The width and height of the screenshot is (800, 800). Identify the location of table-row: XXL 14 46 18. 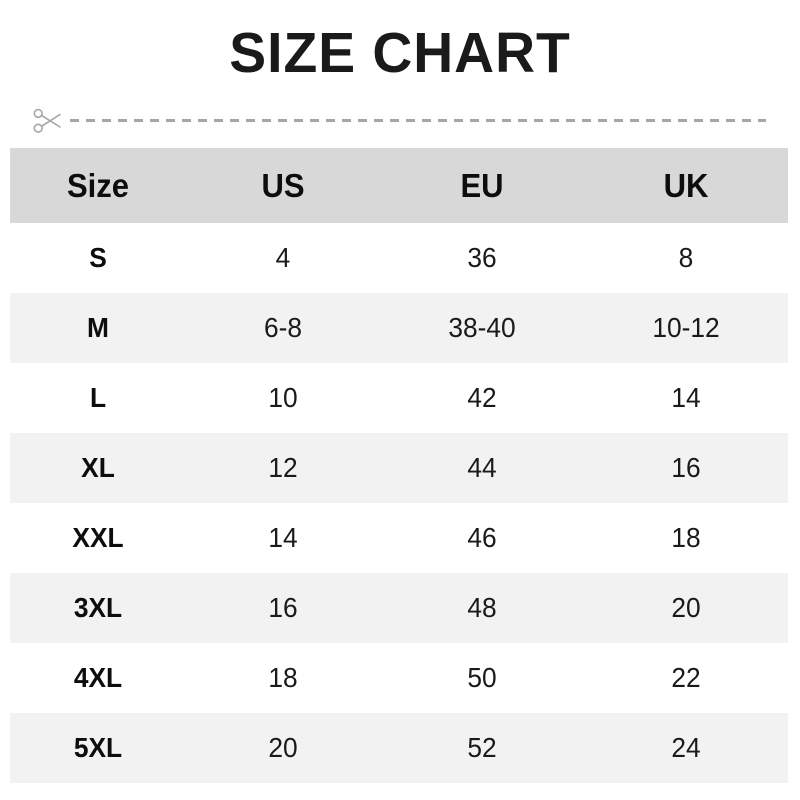
(399, 538).